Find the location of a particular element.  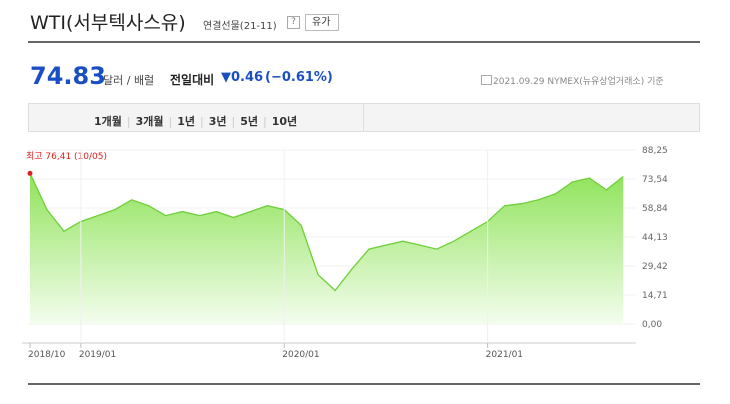

tab: 1년 is located at coordinates (186, 121).